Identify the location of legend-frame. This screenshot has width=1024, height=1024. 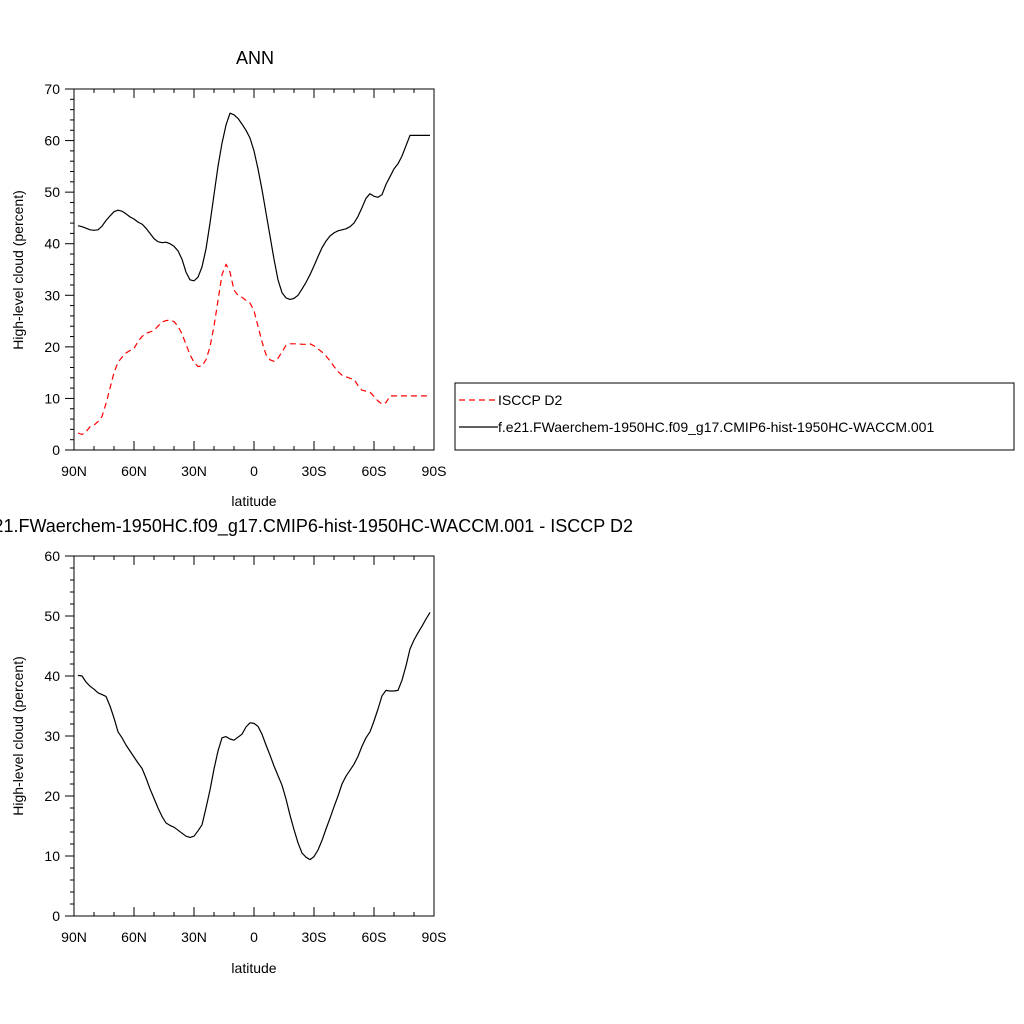
(734, 416).